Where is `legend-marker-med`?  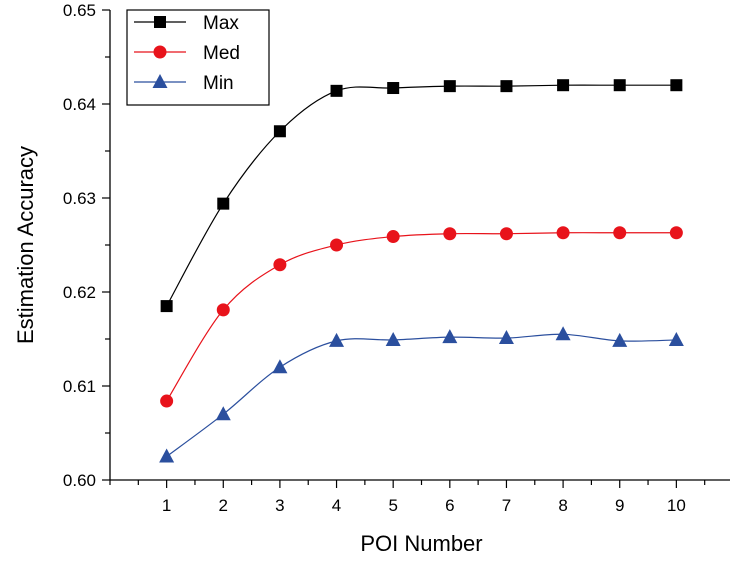
legend-marker-med is located at coordinates (160, 52).